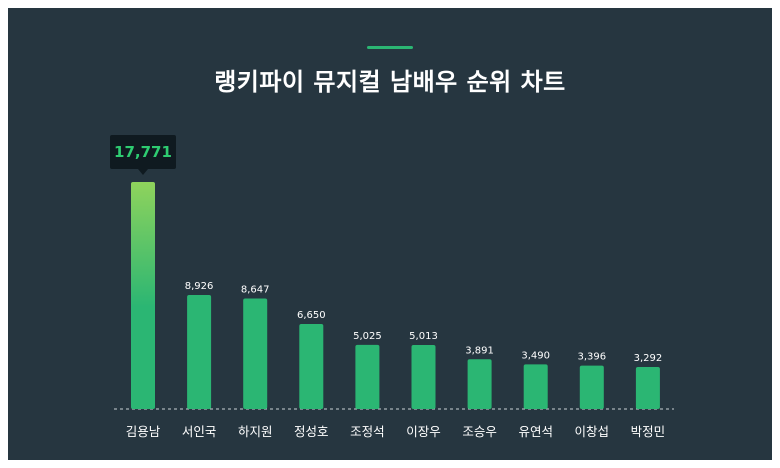  What do you see at coordinates (592, 431) in the screenshot?
I see `category-label: 이창섭` at bounding box center [592, 431].